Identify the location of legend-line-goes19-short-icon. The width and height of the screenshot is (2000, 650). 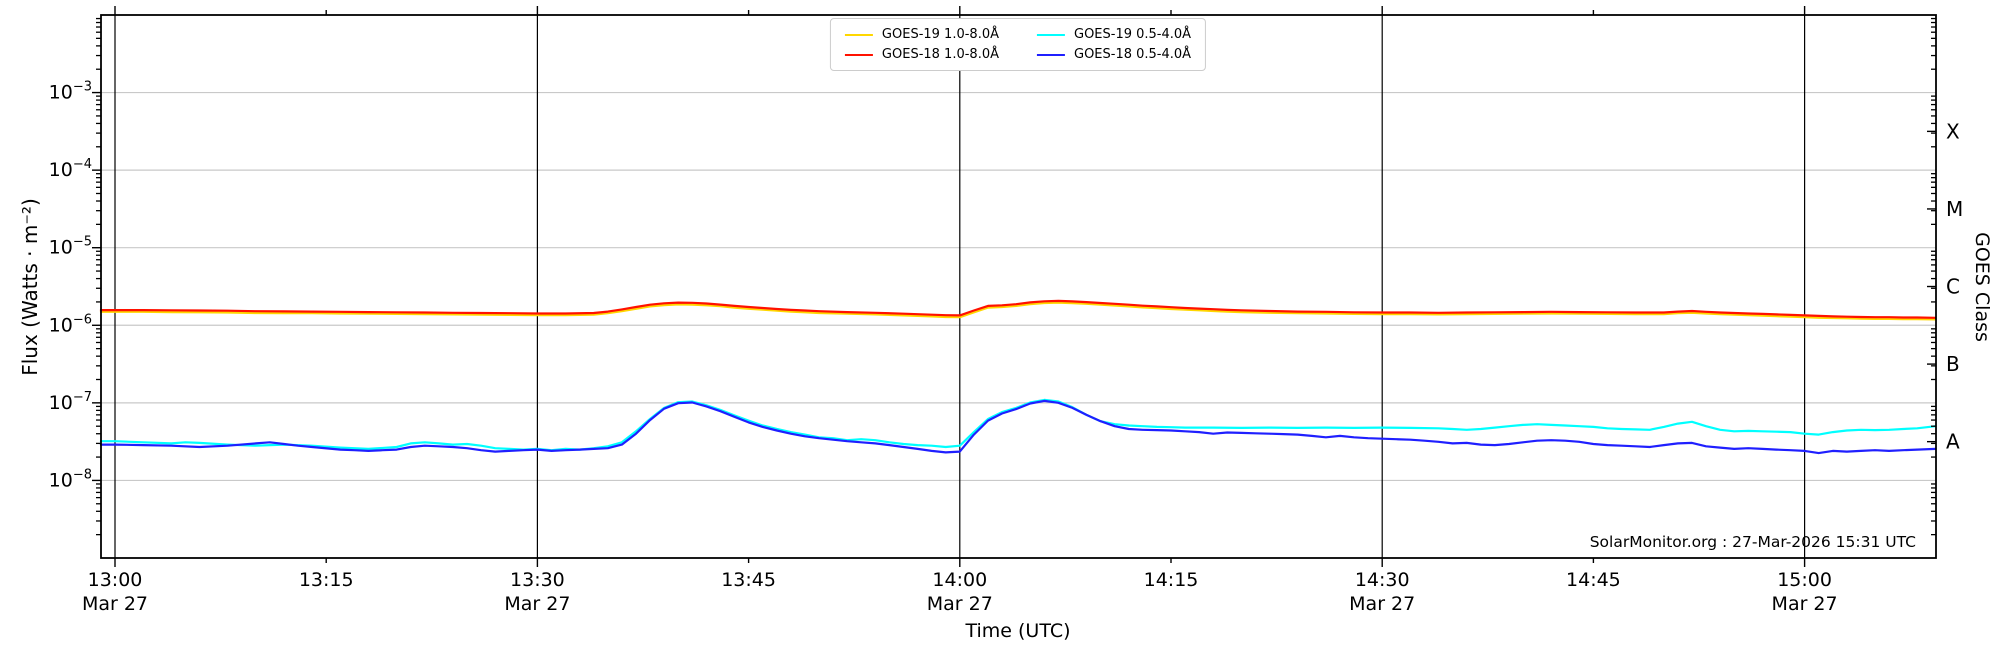
(1051, 34).